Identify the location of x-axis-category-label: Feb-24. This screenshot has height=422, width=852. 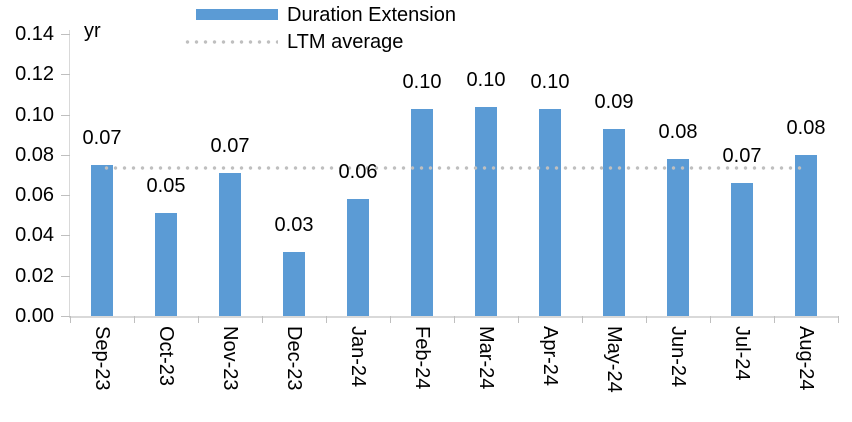
(422, 358).